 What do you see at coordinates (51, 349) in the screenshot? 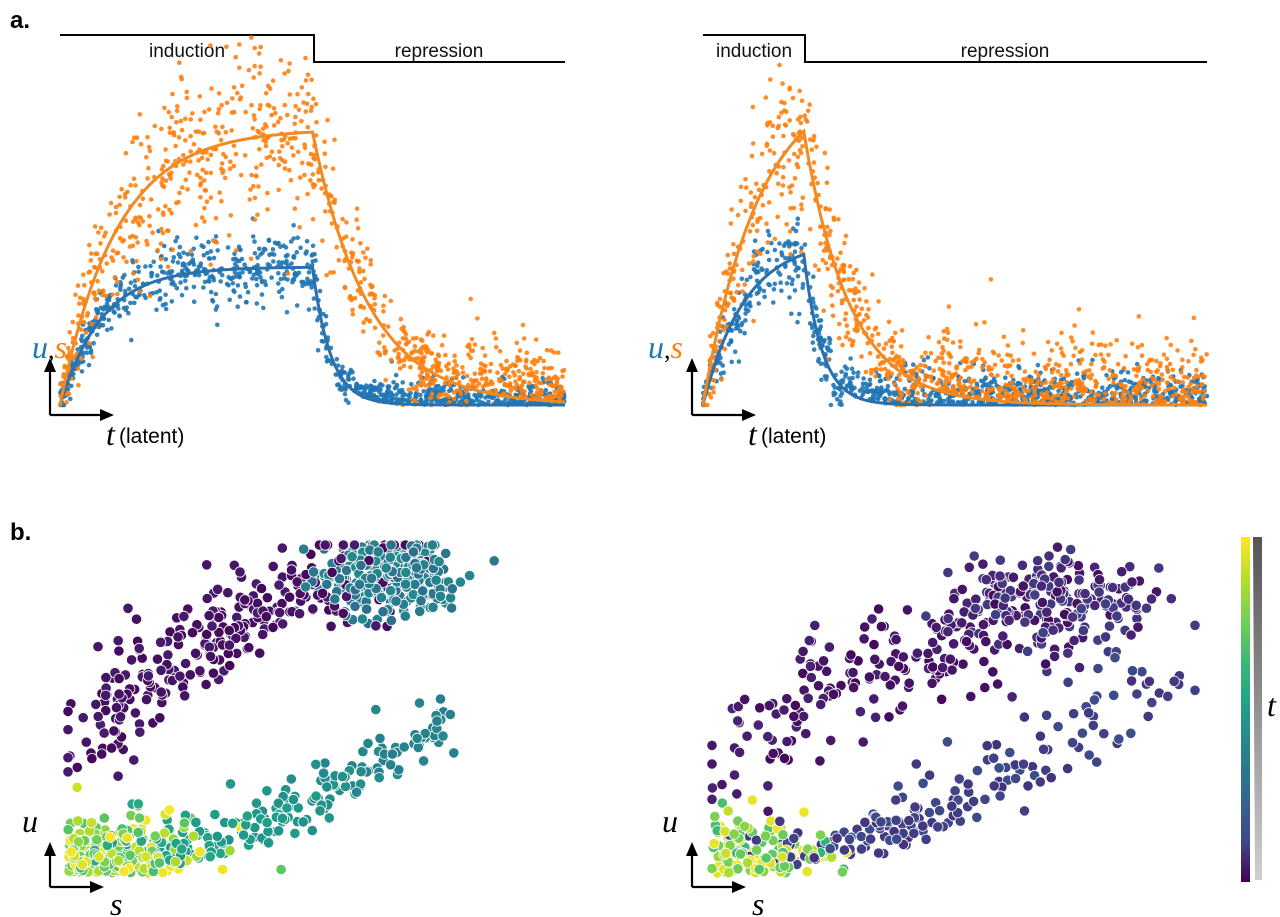
I see `y-label-sep-a-left: ,` at bounding box center [51, 349].